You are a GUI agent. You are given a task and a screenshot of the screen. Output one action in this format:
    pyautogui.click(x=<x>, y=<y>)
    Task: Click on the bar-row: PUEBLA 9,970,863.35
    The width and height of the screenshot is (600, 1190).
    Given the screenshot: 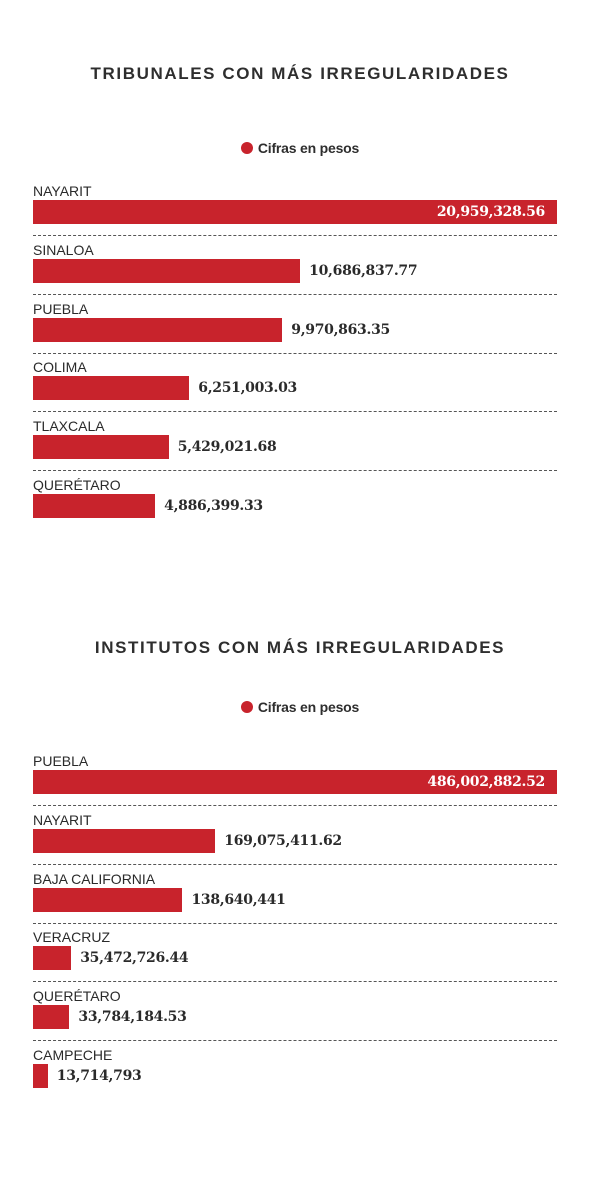 What is the action you would take?
    pyautogui.click(x=295, y=330)
    